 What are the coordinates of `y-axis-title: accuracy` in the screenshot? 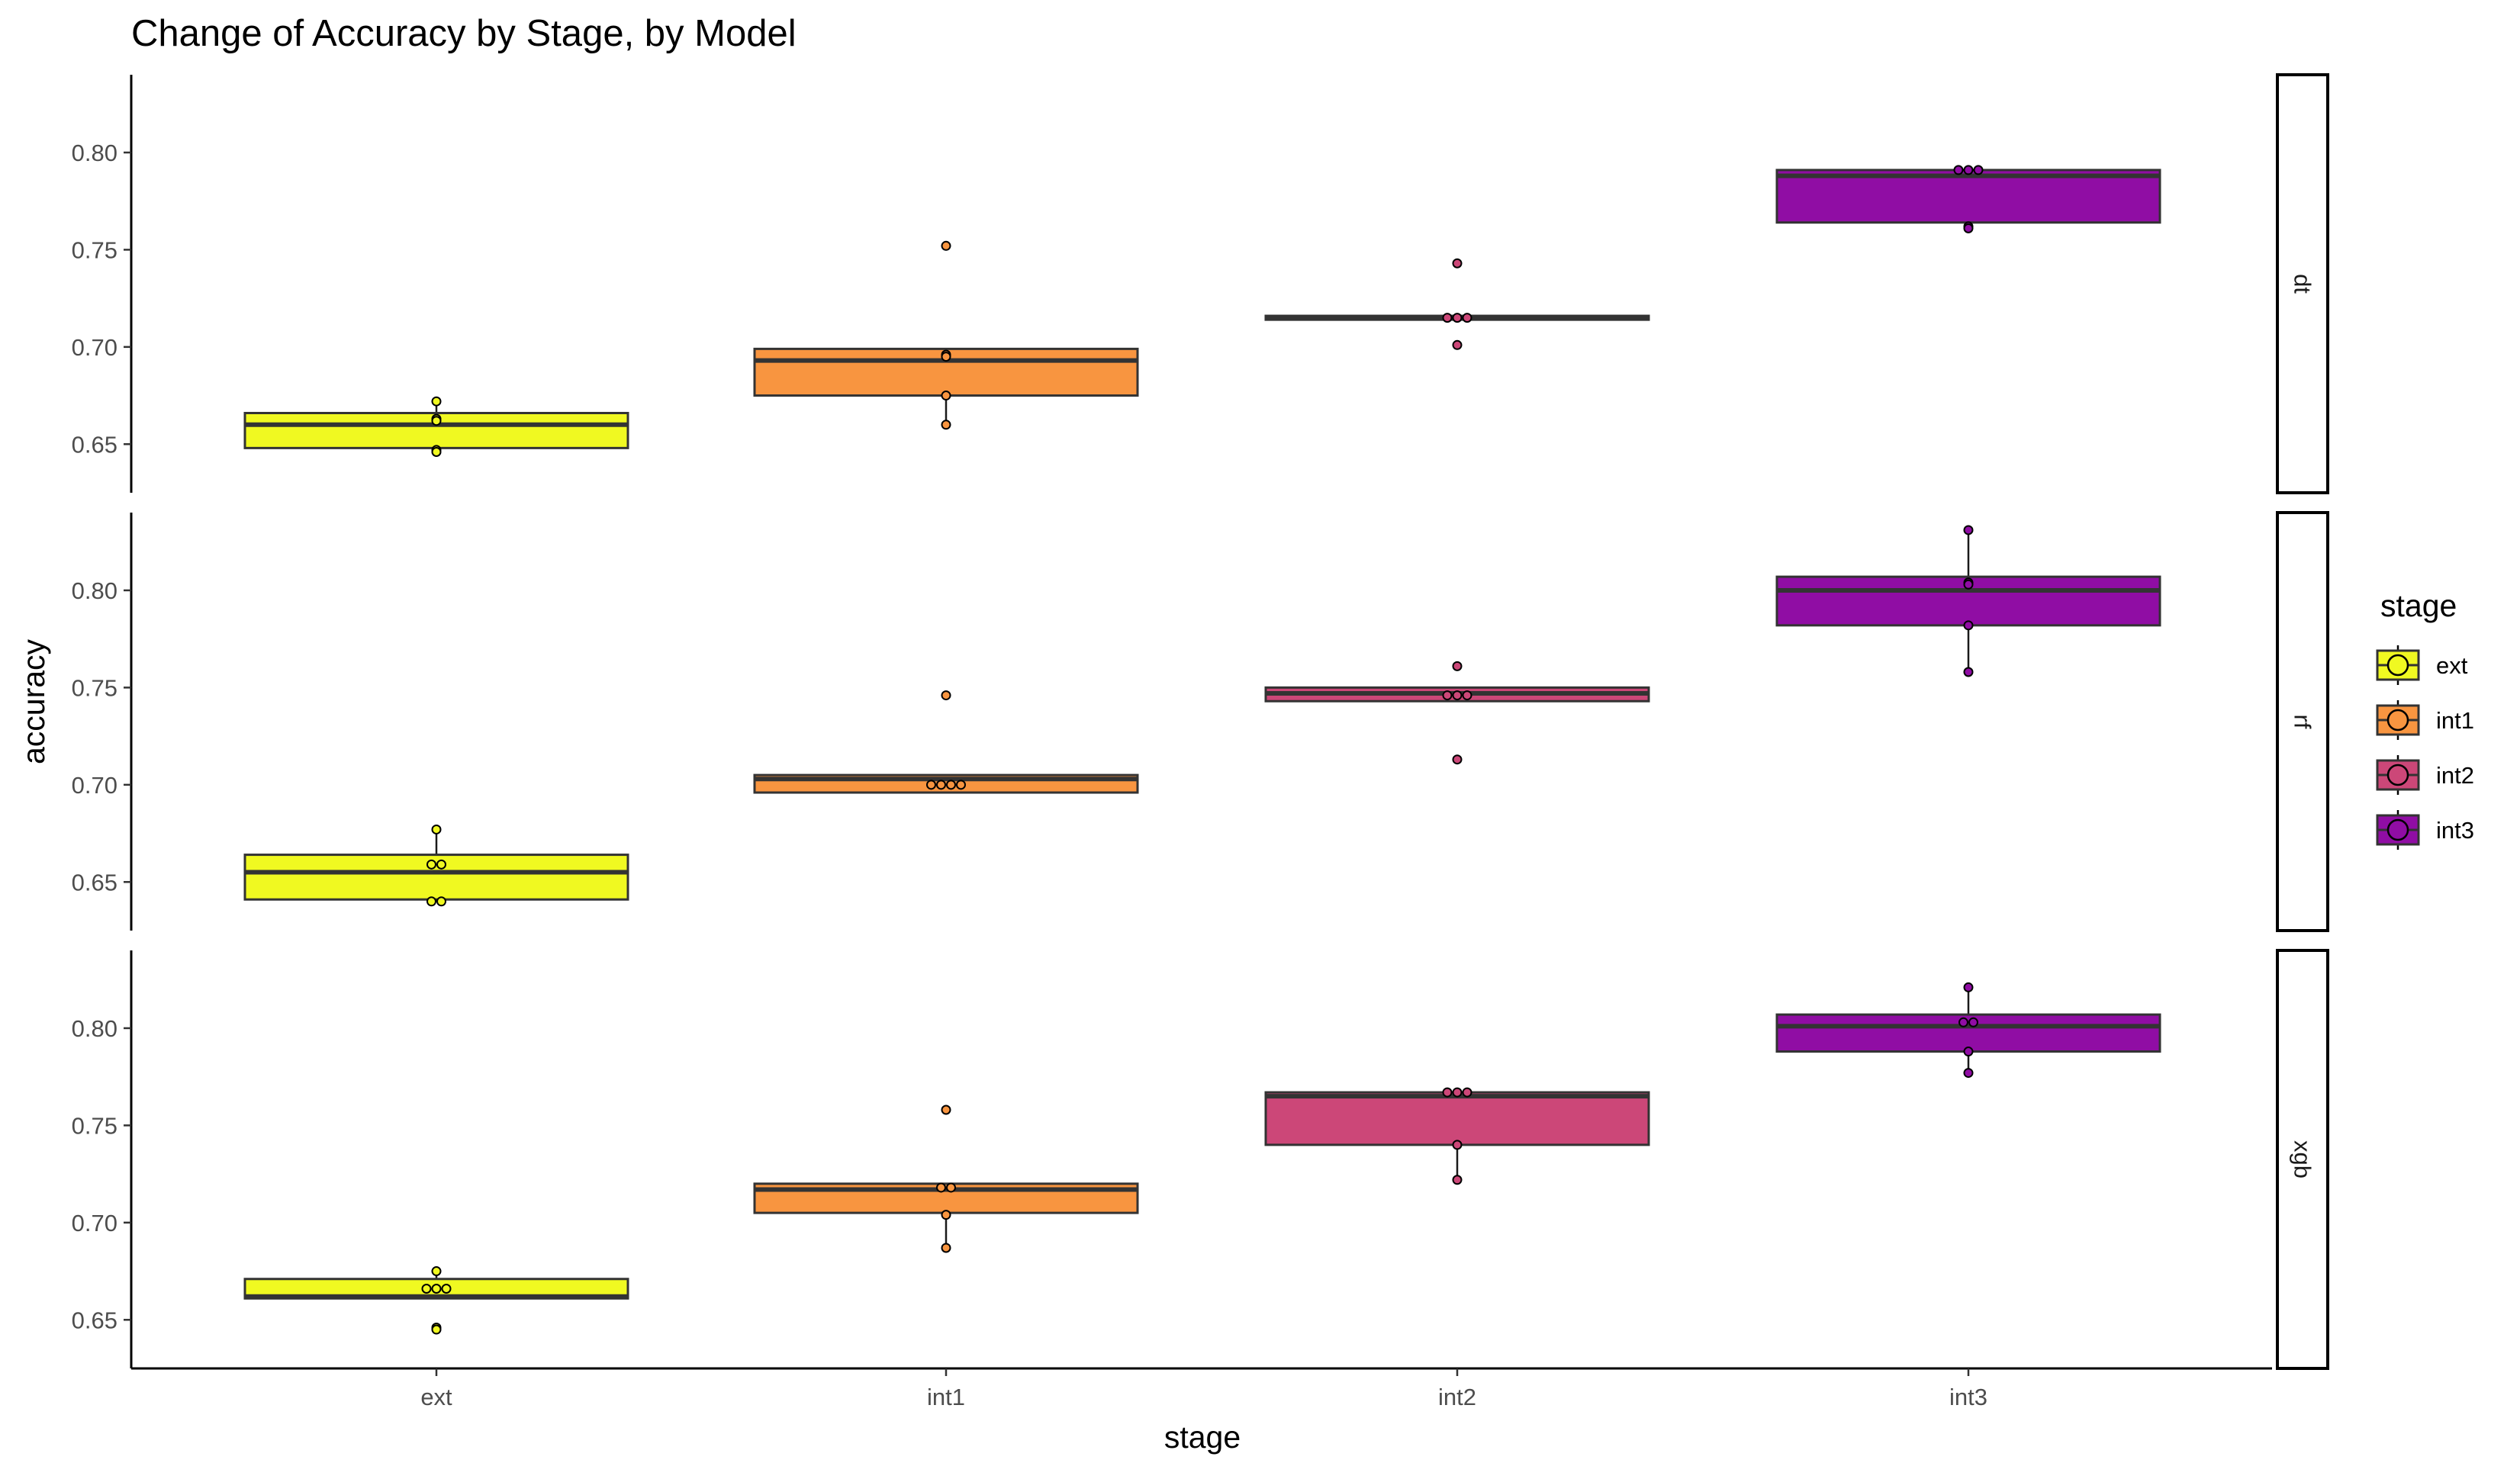 It's located at (34, 701).